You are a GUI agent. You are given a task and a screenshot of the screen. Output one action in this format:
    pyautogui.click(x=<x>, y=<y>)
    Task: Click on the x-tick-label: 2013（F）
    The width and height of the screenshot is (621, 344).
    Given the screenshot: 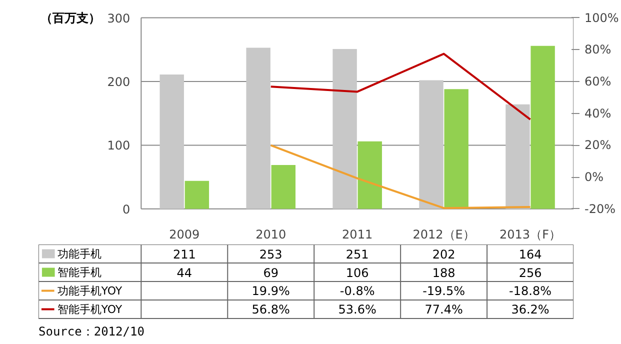 What is the action you would take?
    pyautogui.click(x=530, y=235)
    